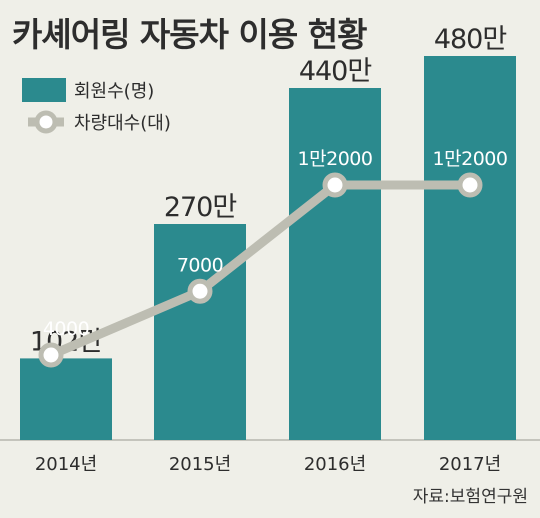 This screenshot has width=540, height=518. Describe the element at coordinates (44, 90) in the screenshot. I see `legend-swatch-members` at that location.